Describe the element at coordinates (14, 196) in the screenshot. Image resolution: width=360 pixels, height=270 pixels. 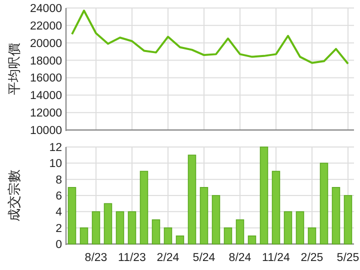
I see `y-axis-title: 成交宗數` at that location.